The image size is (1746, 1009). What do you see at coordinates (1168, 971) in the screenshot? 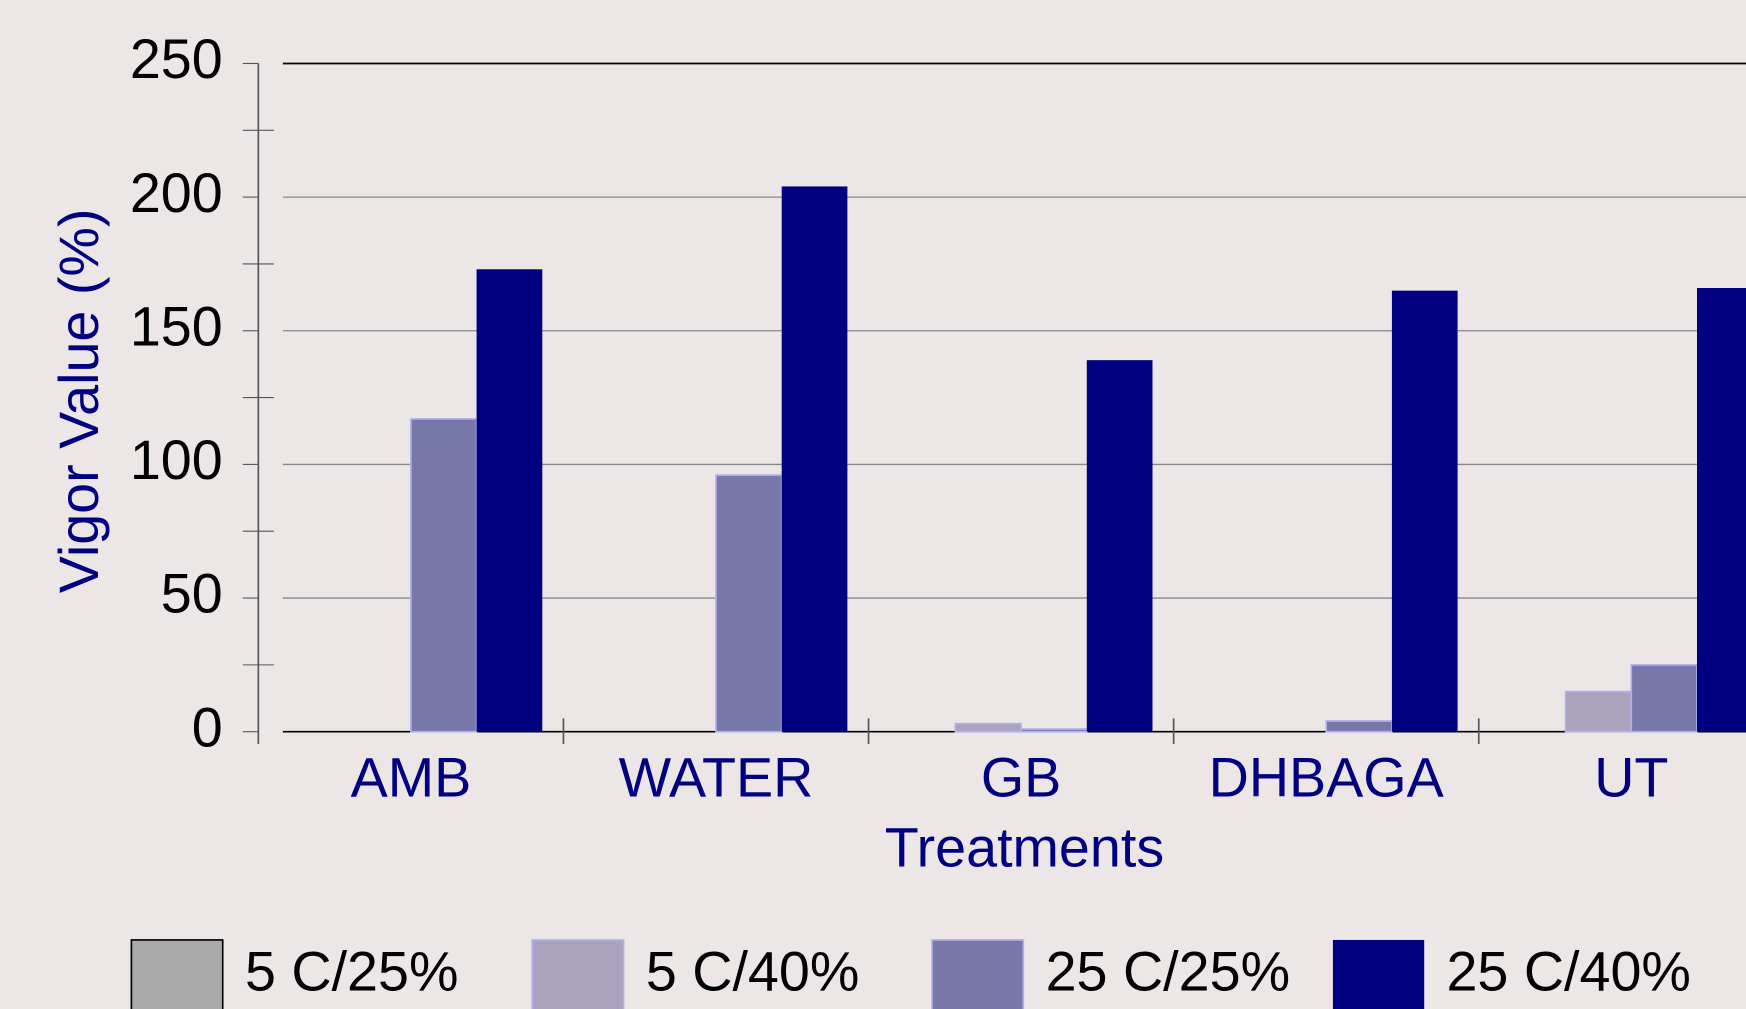
I see `legend-label: 25 C/25%` at bounding box center [1168, 971].